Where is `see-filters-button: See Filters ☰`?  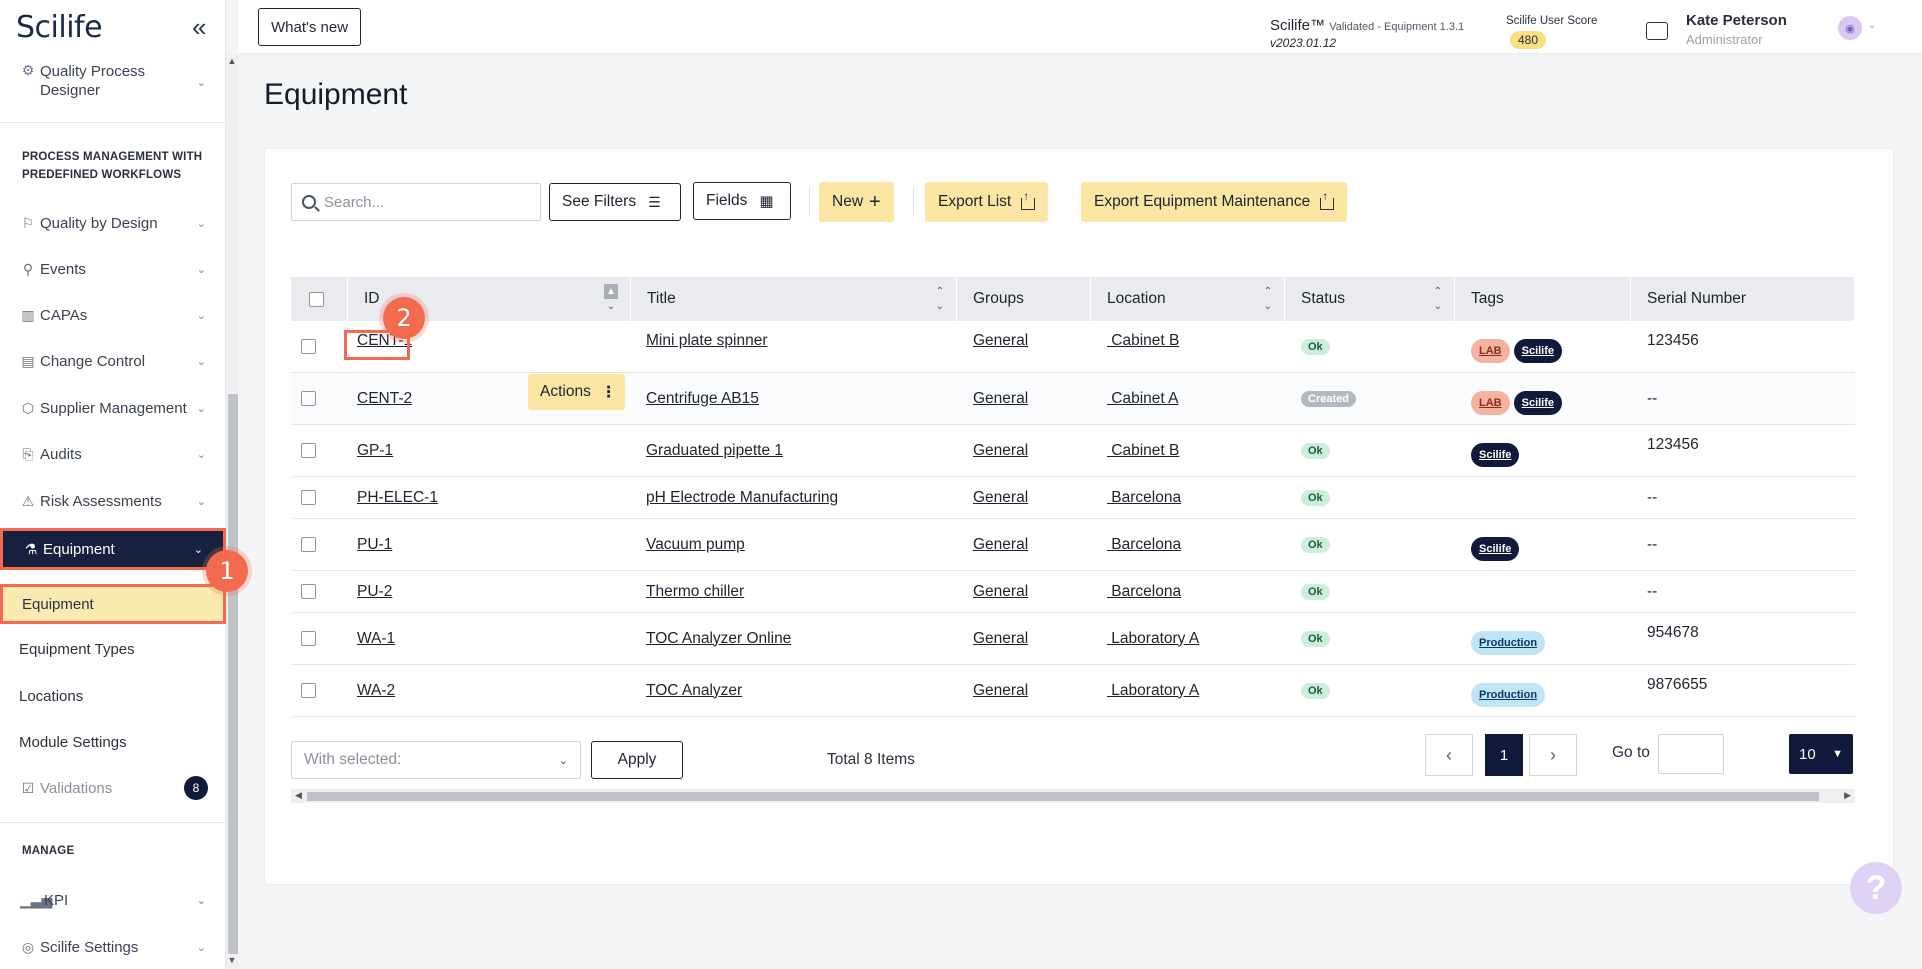 see-filters-button: See Filters ☰ is located at coordinates (615, 202).